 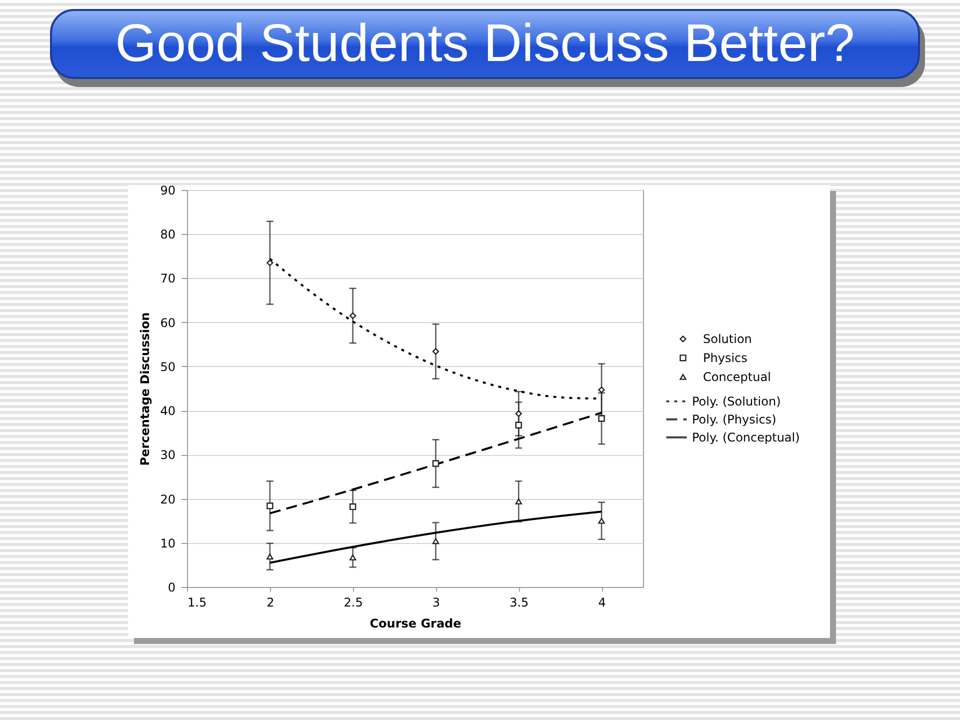 What do you see at coordinates (746, 437) in the screenshot?
I see `legend-label: Poly. (Conceptual)` at bounding box center [746, 437].